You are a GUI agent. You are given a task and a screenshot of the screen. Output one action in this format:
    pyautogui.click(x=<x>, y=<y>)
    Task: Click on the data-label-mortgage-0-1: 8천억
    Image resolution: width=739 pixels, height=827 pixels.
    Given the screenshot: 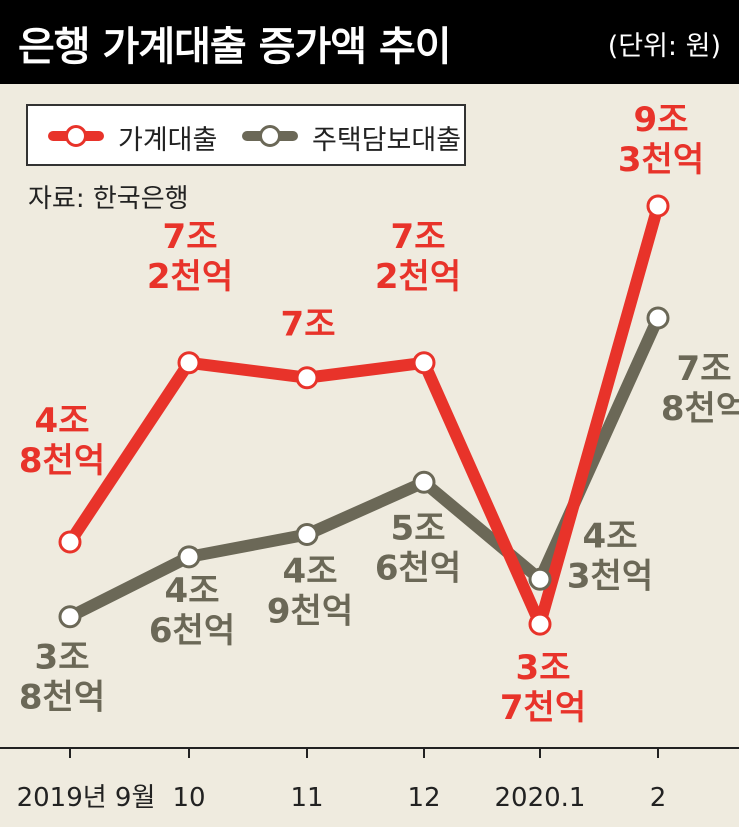 What is the action you would take?
    pyautogui.click(x=62, y=698)
    